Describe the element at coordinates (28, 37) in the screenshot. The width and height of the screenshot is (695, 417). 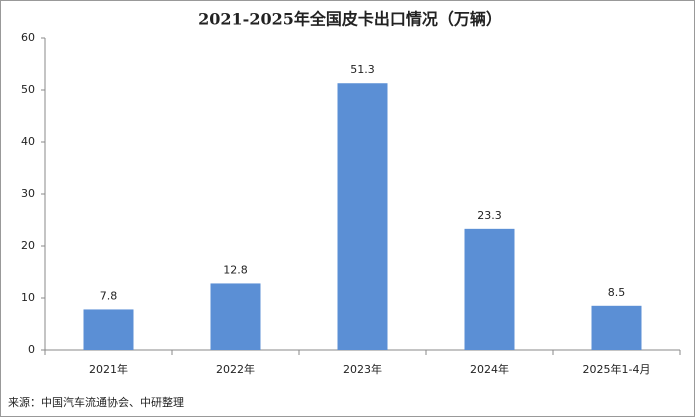
I see `y-tick-label: 60` at that location.